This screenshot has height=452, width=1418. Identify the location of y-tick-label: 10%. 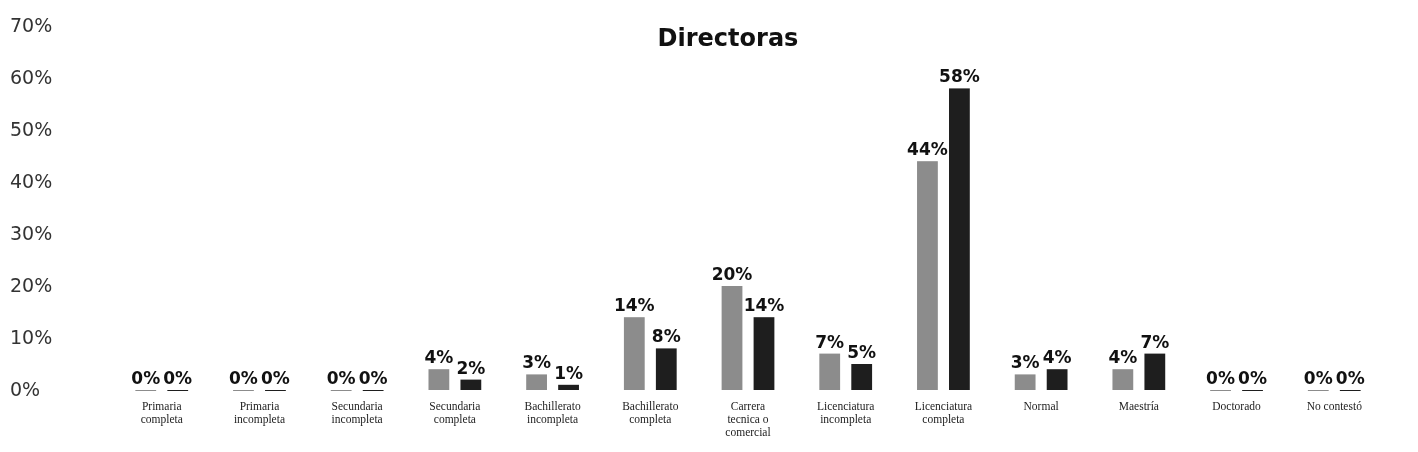
(31, 336).